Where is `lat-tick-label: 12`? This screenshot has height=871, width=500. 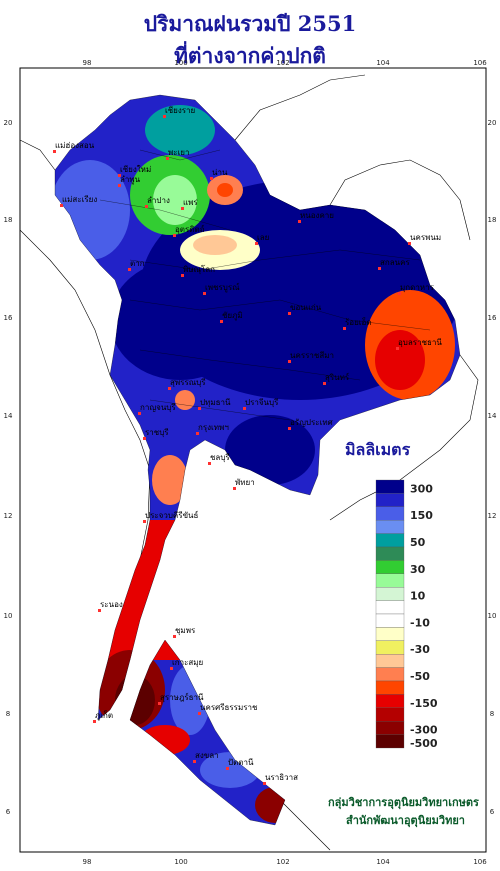 lat-tick-label: 12 is located at coordinates (492, 516).